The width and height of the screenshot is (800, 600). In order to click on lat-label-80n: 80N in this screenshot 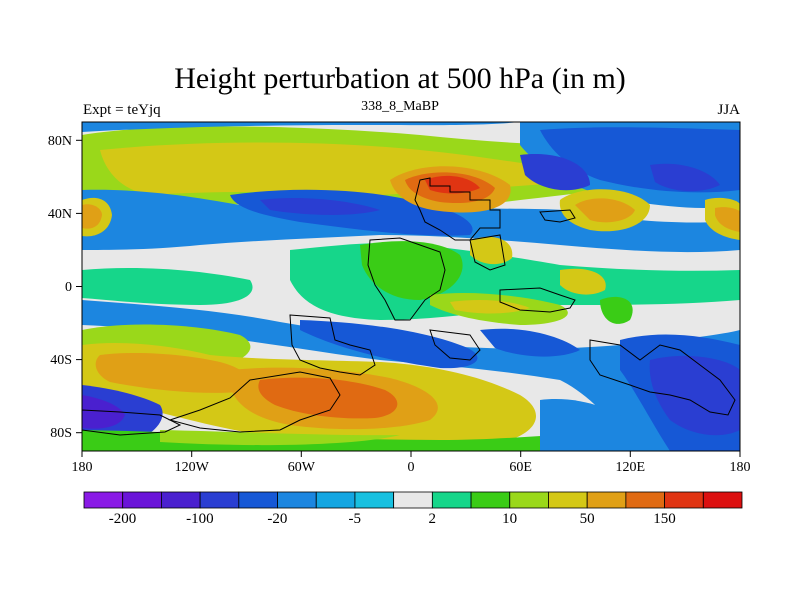, I will do `click(60, 141)`.